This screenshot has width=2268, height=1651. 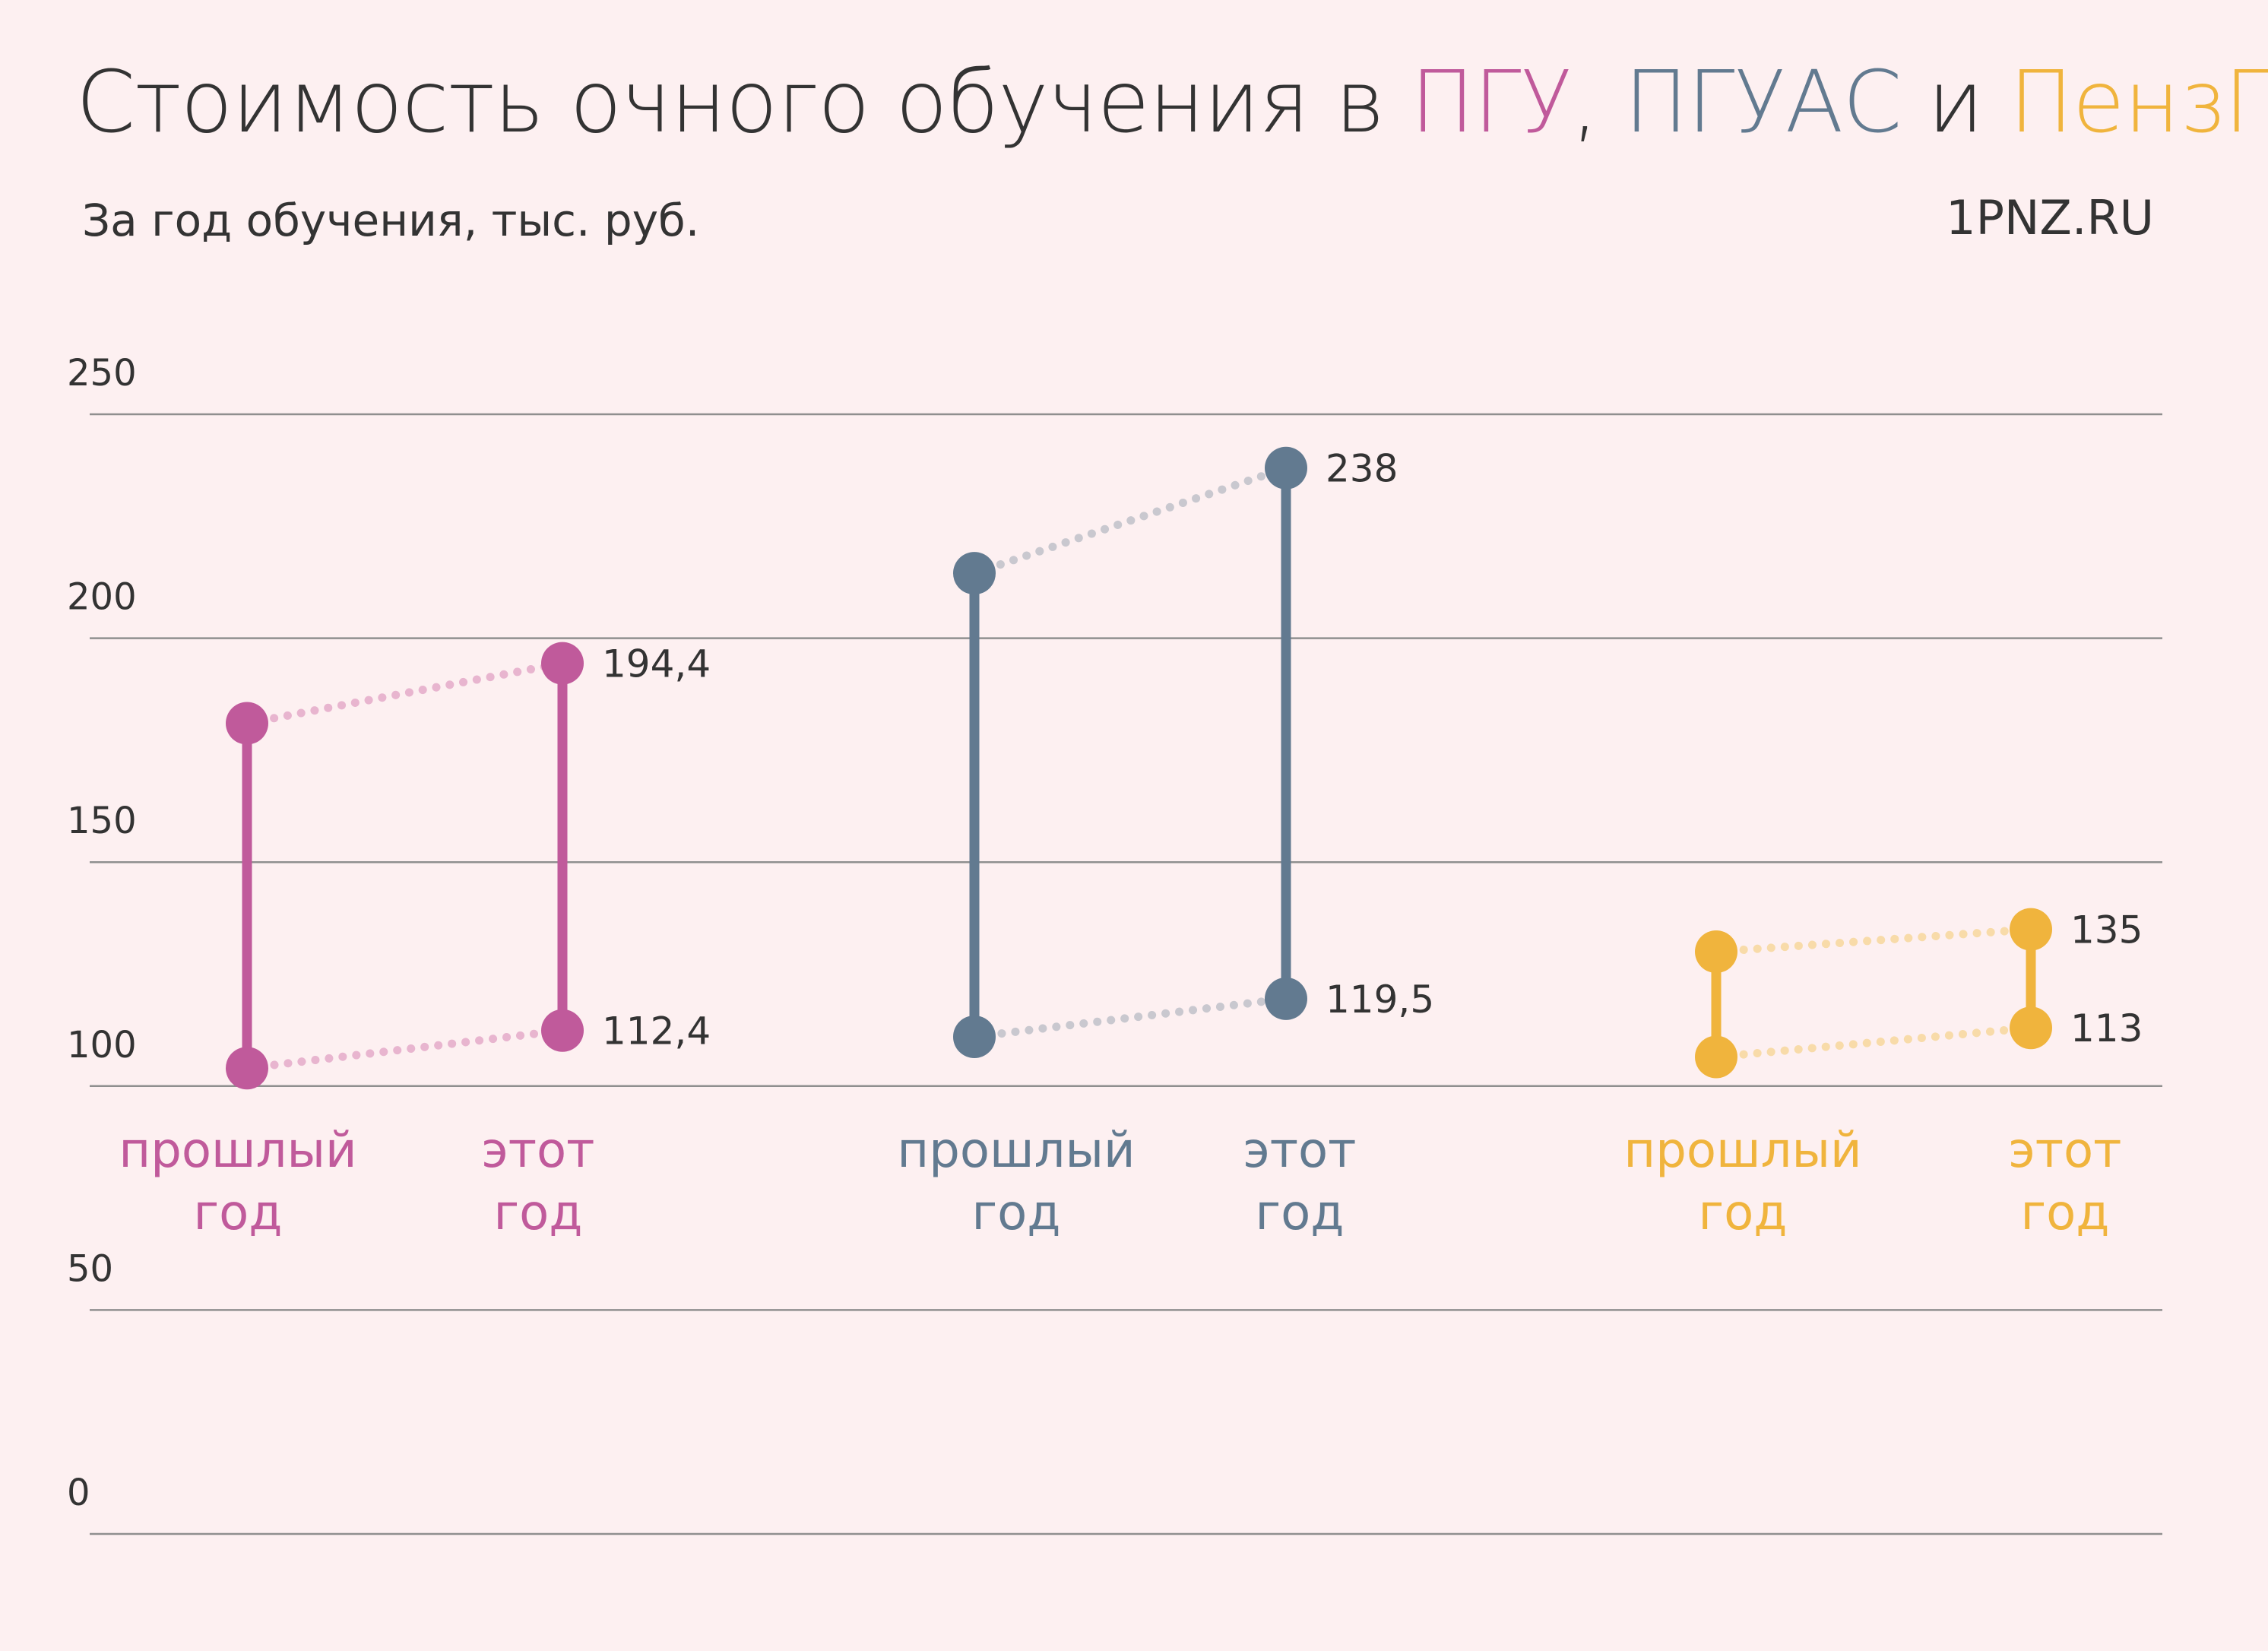 What do you see at coordinates (2050, 218) in the screenshot?
I see `source-label: 1PNZ.RU` at bounding box center [2050, 218].